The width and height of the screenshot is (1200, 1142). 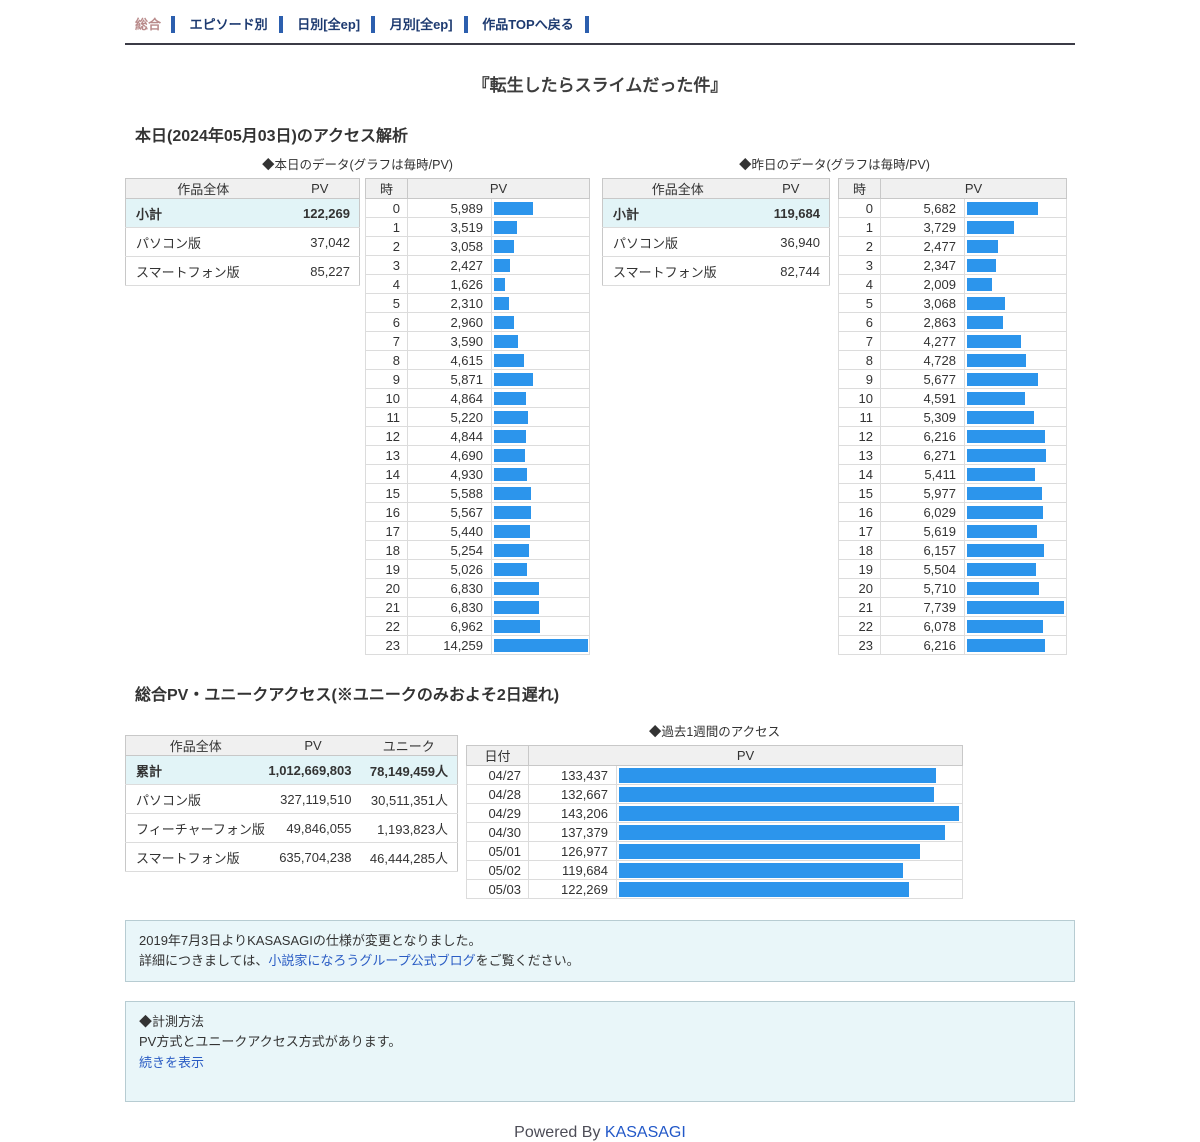 What do you see at coordinates (859, 227) in the screenshot?
I see `category-cell: 1` at bounding box center [859, 227].